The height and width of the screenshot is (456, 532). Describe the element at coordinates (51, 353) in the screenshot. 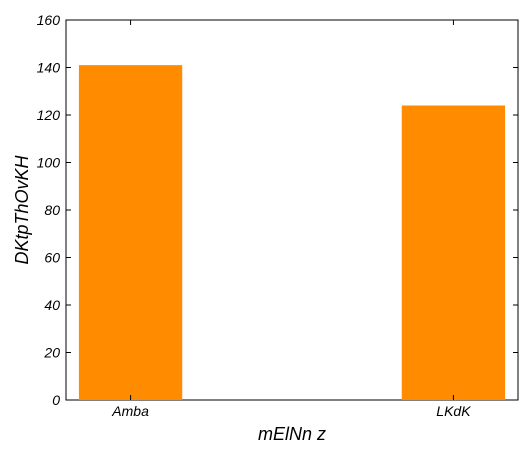

I see `y-tick-label: 20` at that location.